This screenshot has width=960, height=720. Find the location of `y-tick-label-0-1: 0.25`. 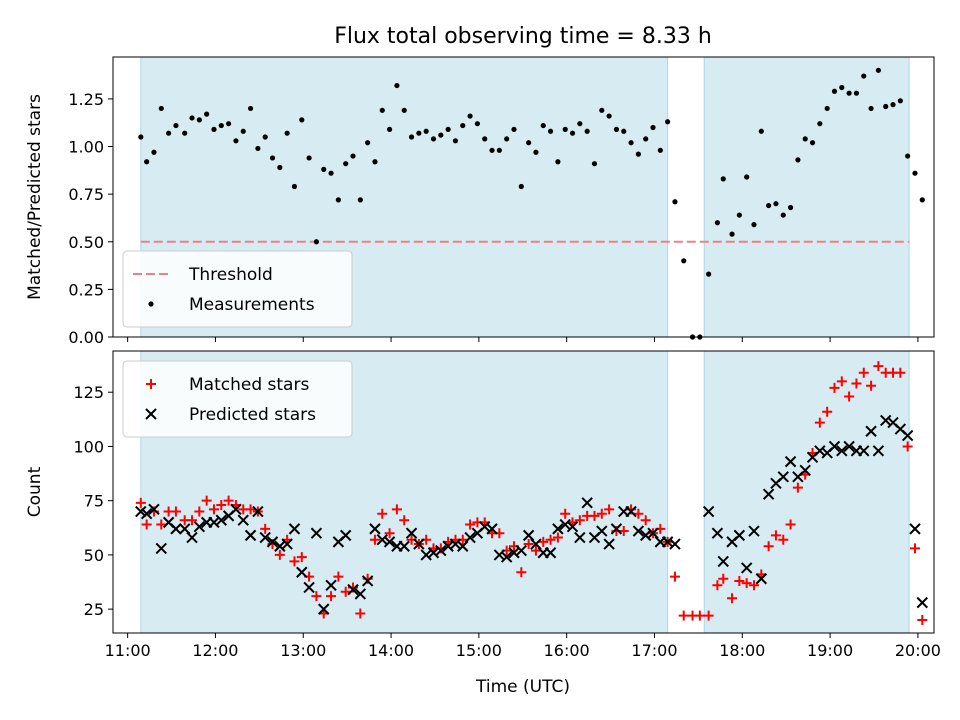

y-tick-label-0-1: 0.25 is located at coordinates (86, 289).